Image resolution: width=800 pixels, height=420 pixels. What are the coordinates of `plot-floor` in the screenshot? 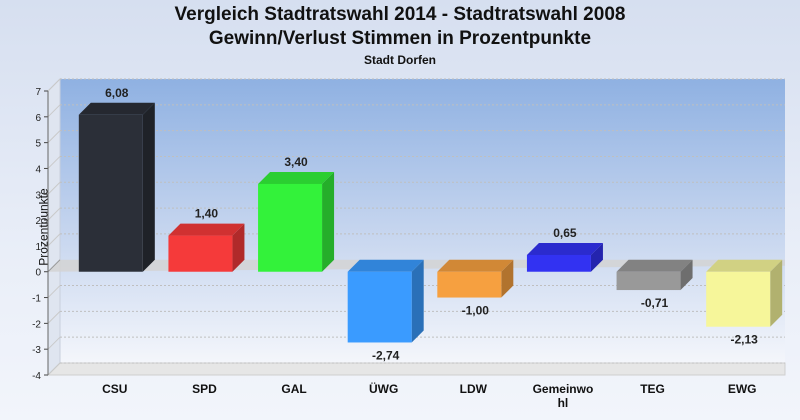 It's located at (416, 369).